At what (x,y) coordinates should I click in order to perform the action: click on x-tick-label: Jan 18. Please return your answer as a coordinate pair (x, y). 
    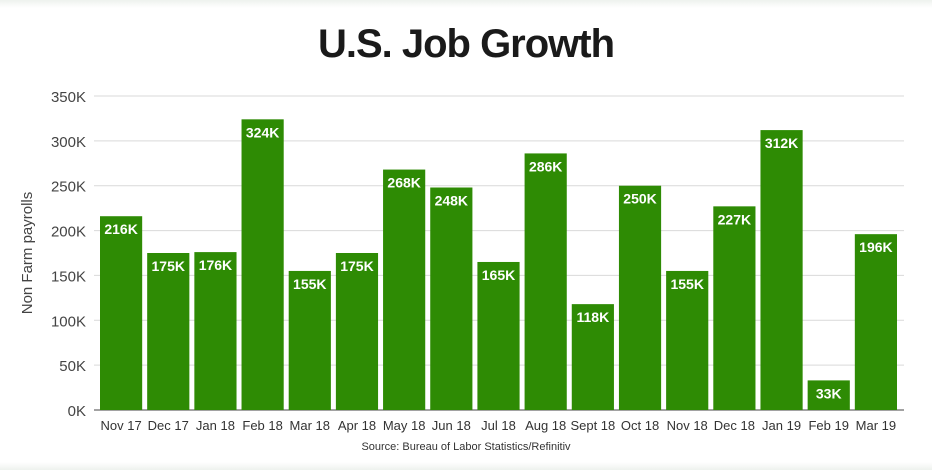
    Looking at the image, I should click on (215, 425).